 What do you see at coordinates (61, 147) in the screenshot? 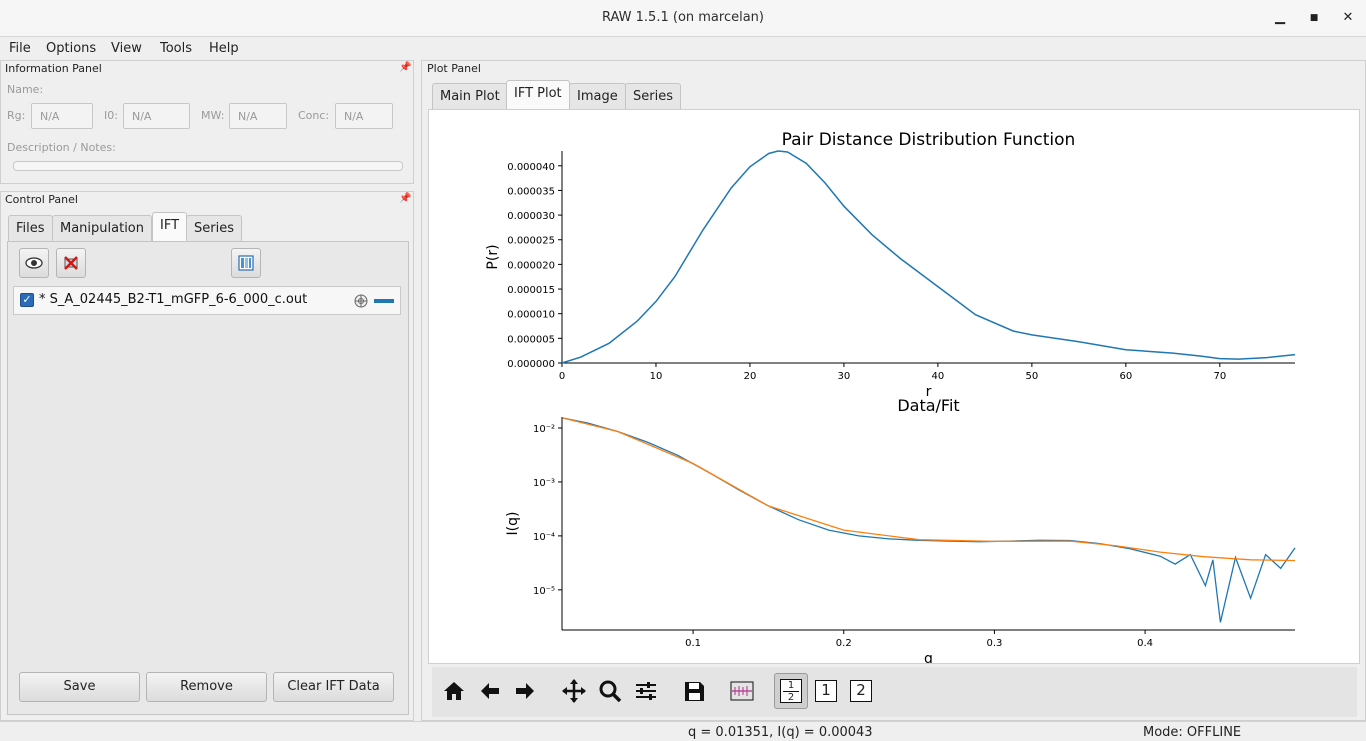
I see `notes-label: Description / Notes:` at bounding box center [61, 147].